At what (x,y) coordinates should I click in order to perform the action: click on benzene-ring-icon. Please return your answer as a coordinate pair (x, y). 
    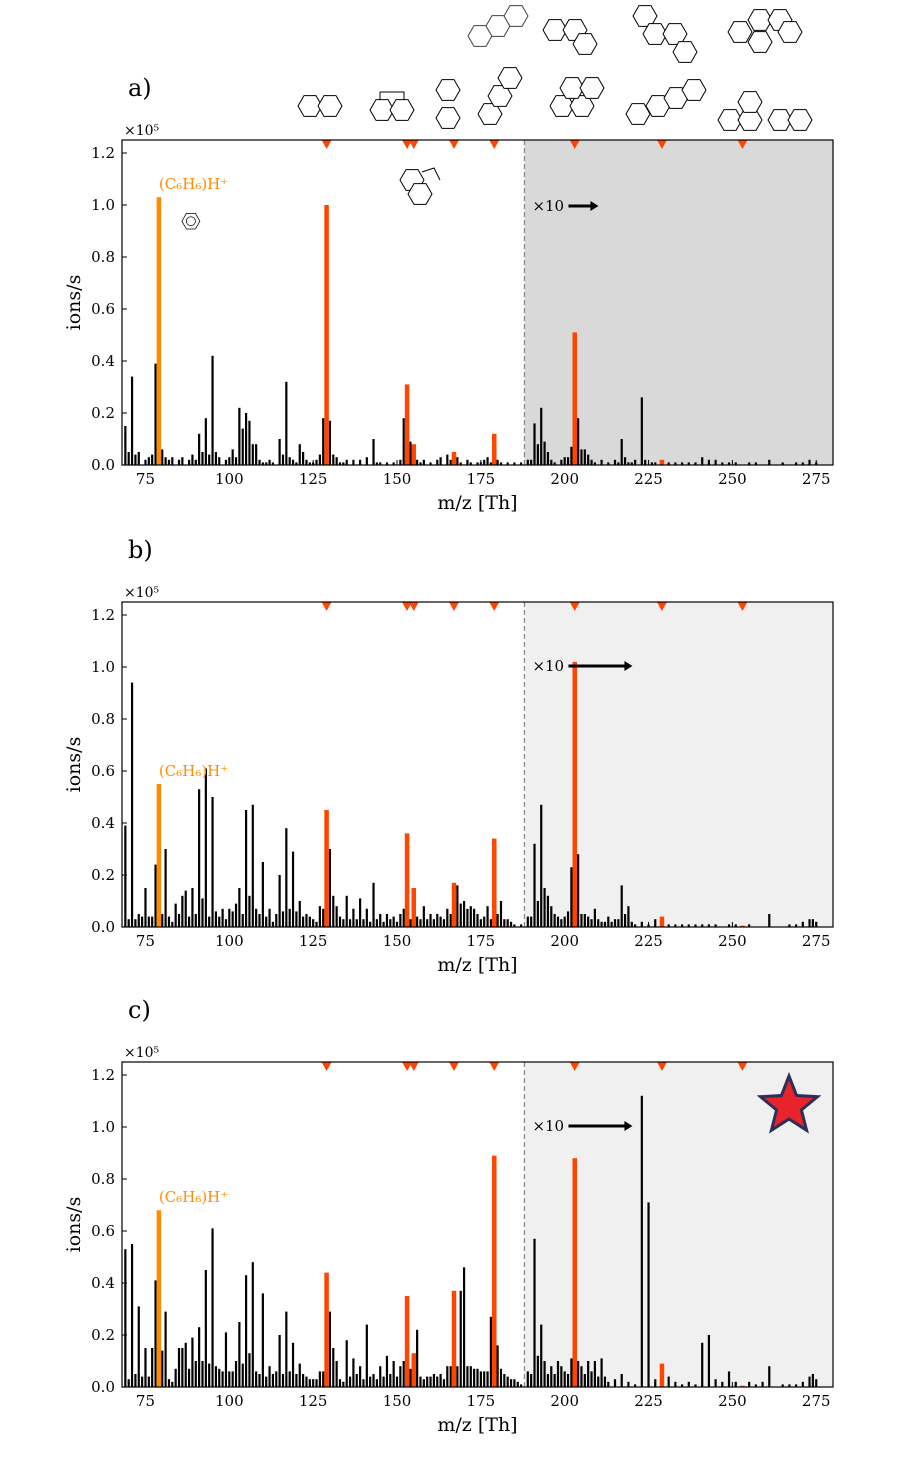
    Looking at the image, I should click on (191, 221).